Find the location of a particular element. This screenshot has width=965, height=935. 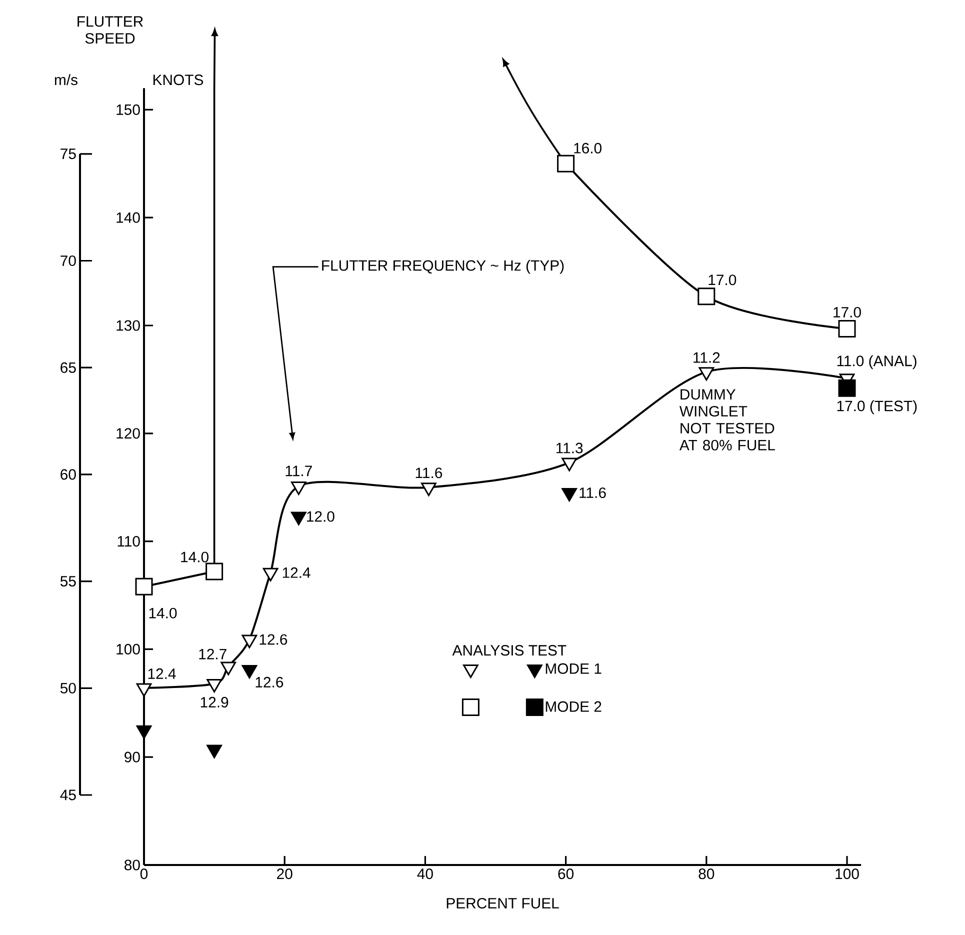

y2-axis-title: m/s is located at coordinates (66, 80).